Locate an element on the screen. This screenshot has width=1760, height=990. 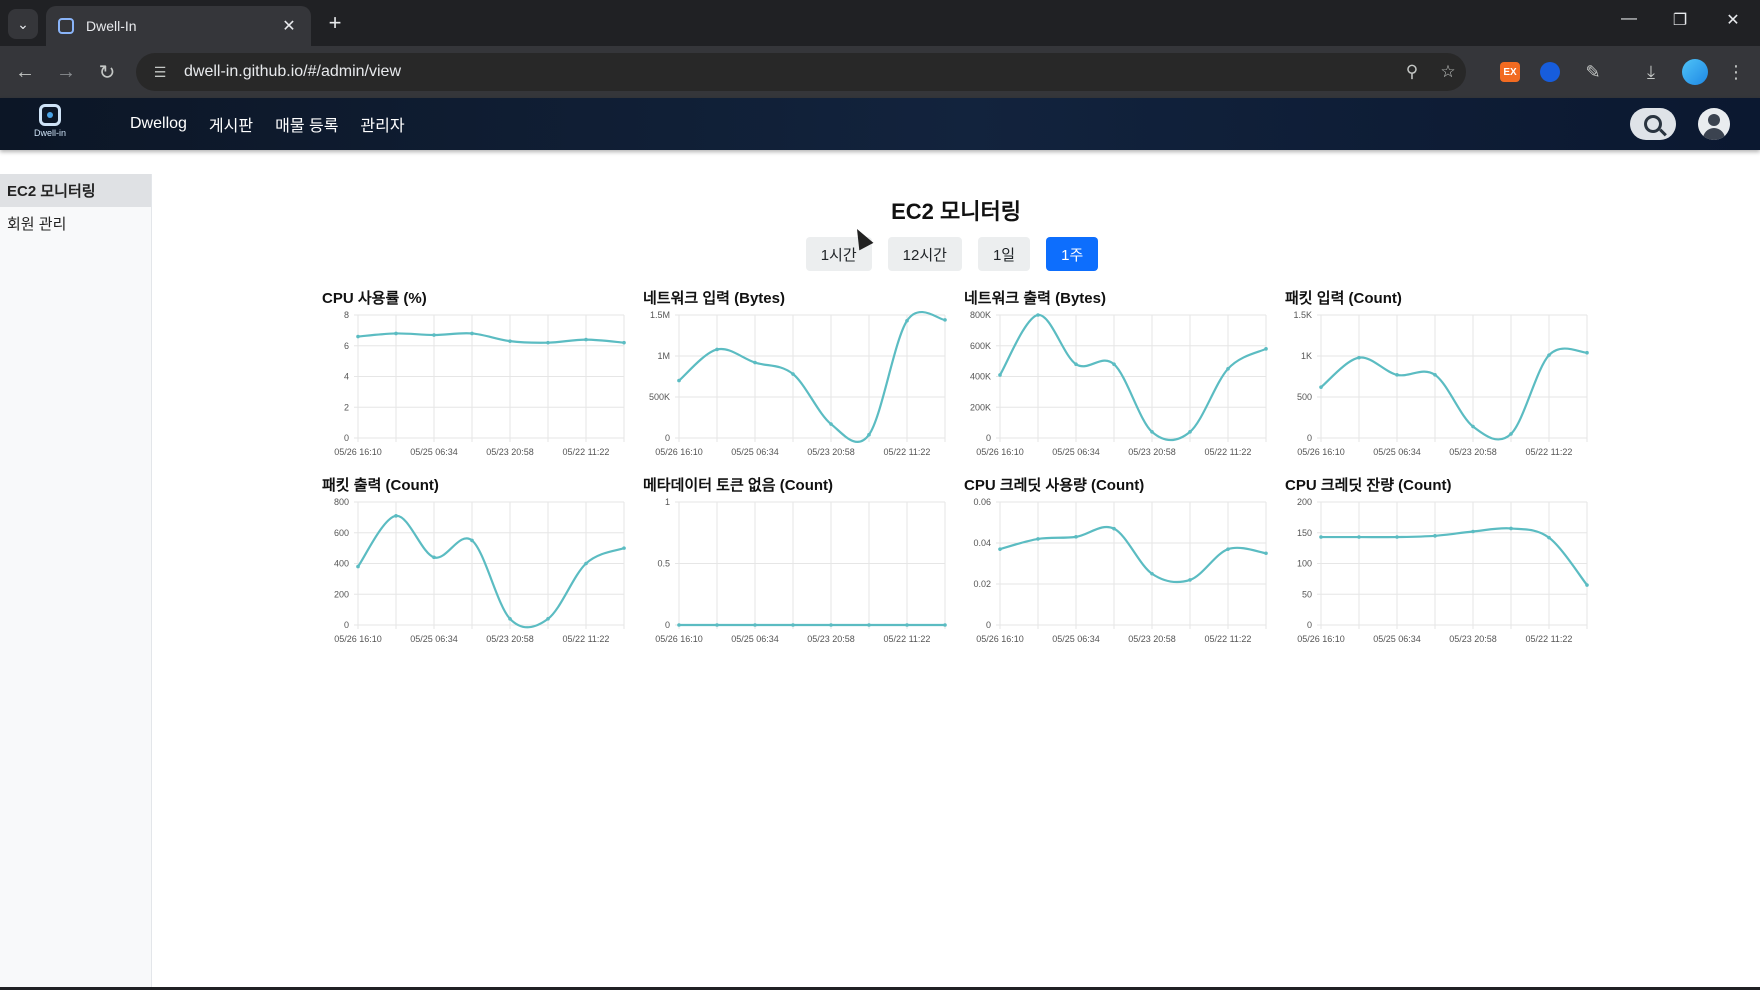
profile-avatar-icon is located at coordinates (1695, 72).